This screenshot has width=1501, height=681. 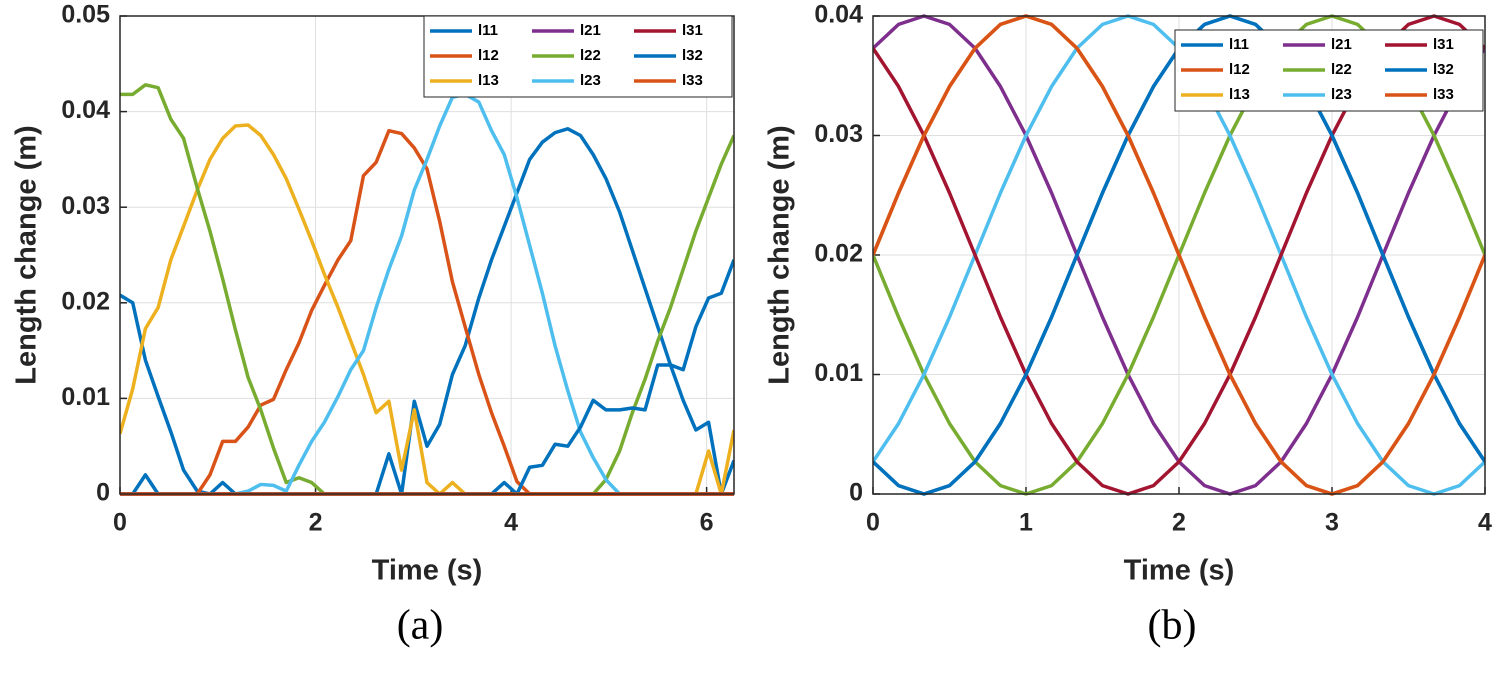 What do you see at coordinates (420, 626) in the screenshot?
I see `caption: (a)` at bounding box center [420, 626].